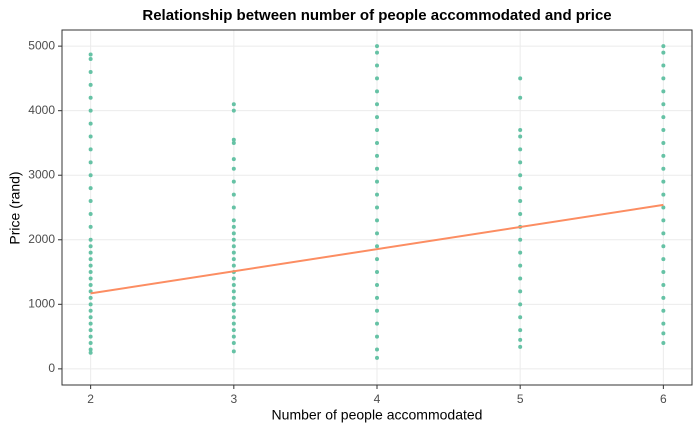 The height and width of the screenshot is (432, 700). Describe the element at coordinates (377, 415) in the screenshot. I see `x-axis-title: Number of people accommodated` at that location.